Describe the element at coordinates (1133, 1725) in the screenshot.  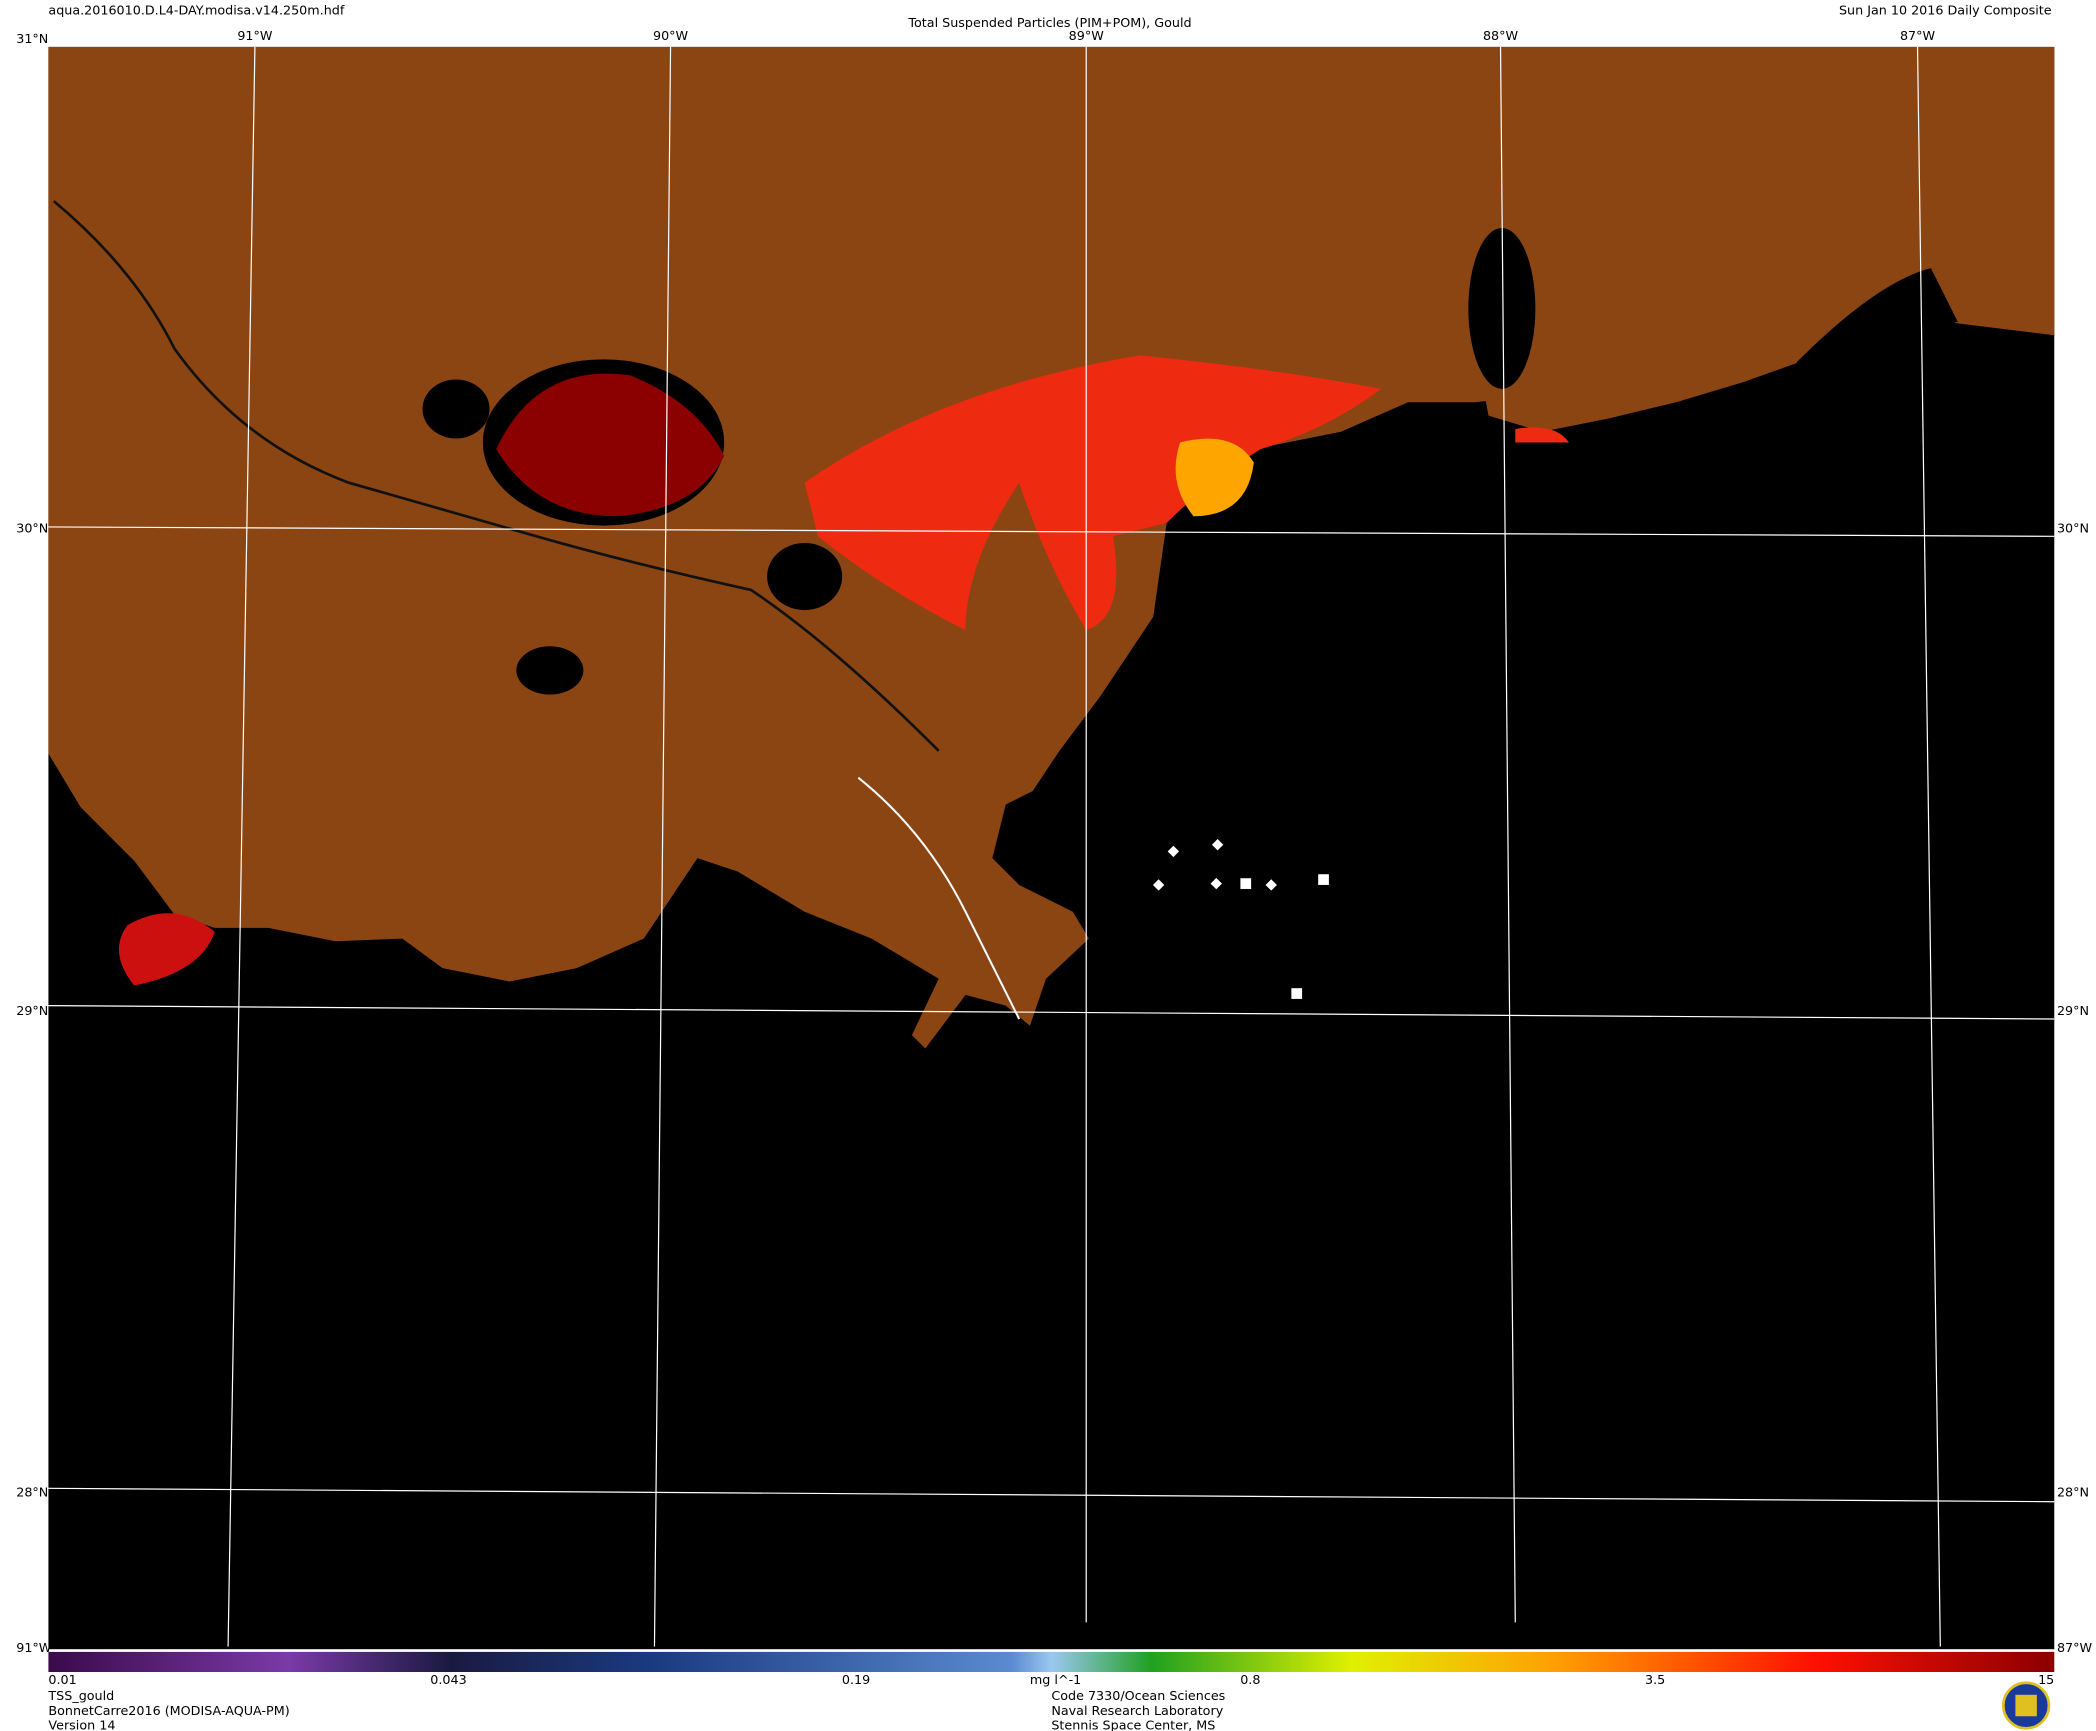
I see `footer-center: Stennis Space Center, MS` at that location.